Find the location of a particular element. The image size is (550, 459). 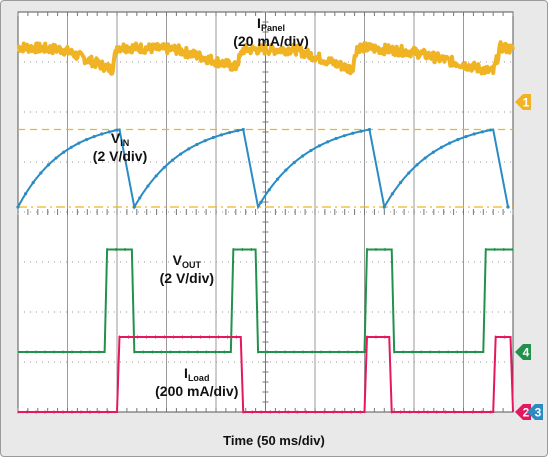

channel-marker-label: 4 is located at coordinates (526, 353).